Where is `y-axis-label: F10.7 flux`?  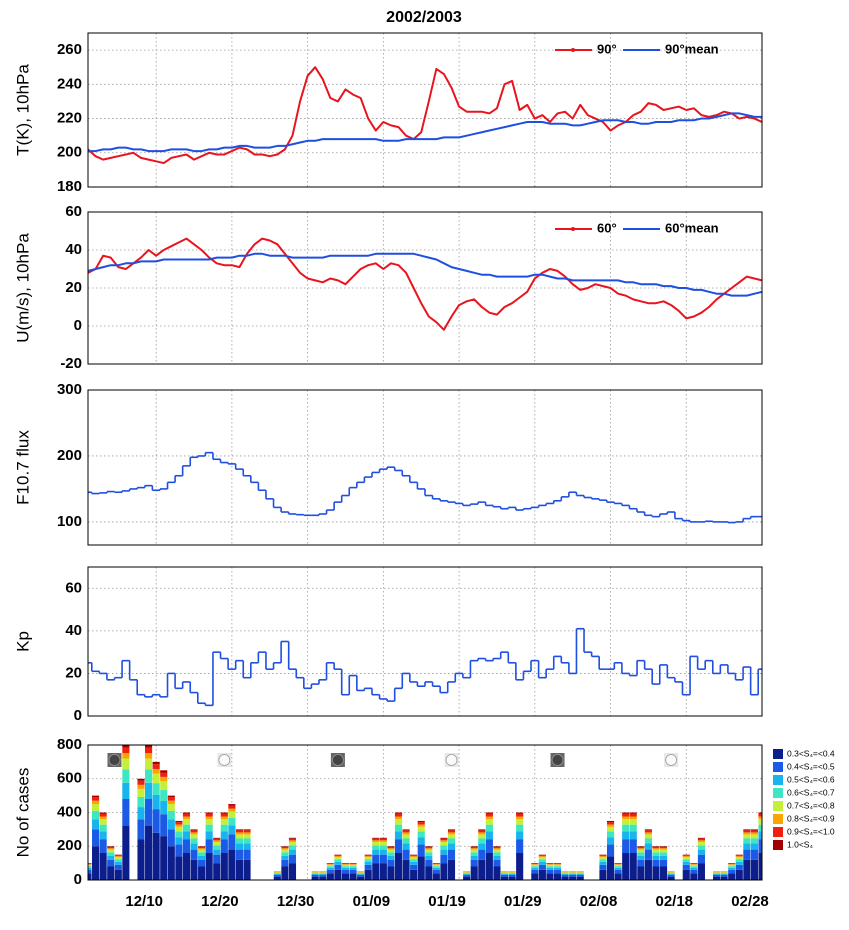
y-axis-label: F10.7 flux is located at coordinates (22, 467).